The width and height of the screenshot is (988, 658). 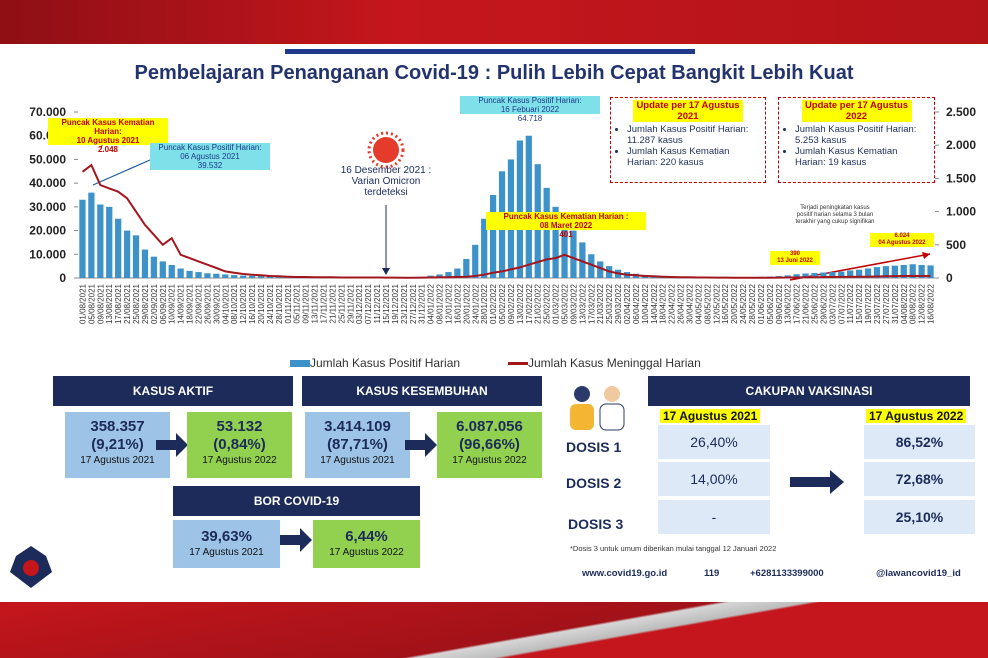 What do you see at coordinates (225, 303) in the screenshot?
I see `x-tick-label: 04/10/2021` at bounding box center [225, 303].